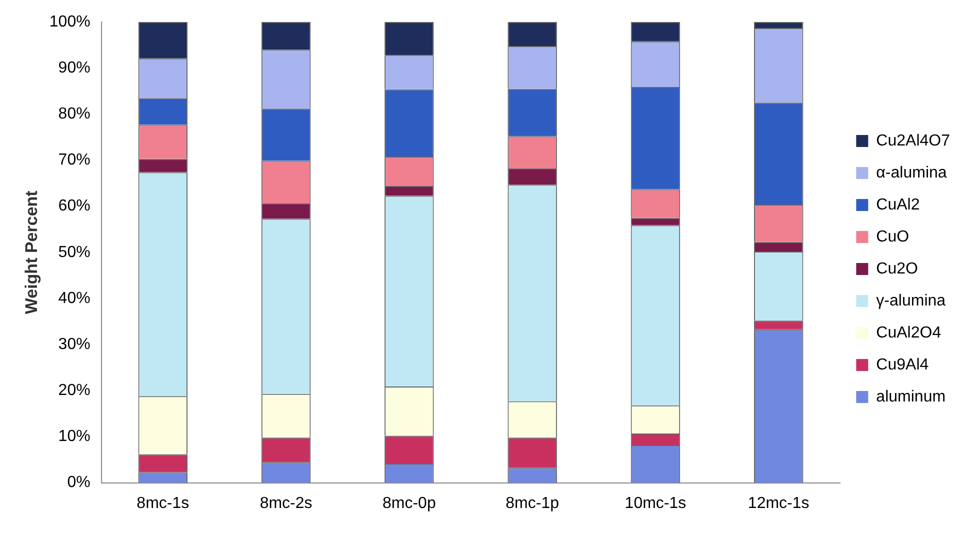  I want to click on x-tick-label: 12mc-1s, so click(779, 503).